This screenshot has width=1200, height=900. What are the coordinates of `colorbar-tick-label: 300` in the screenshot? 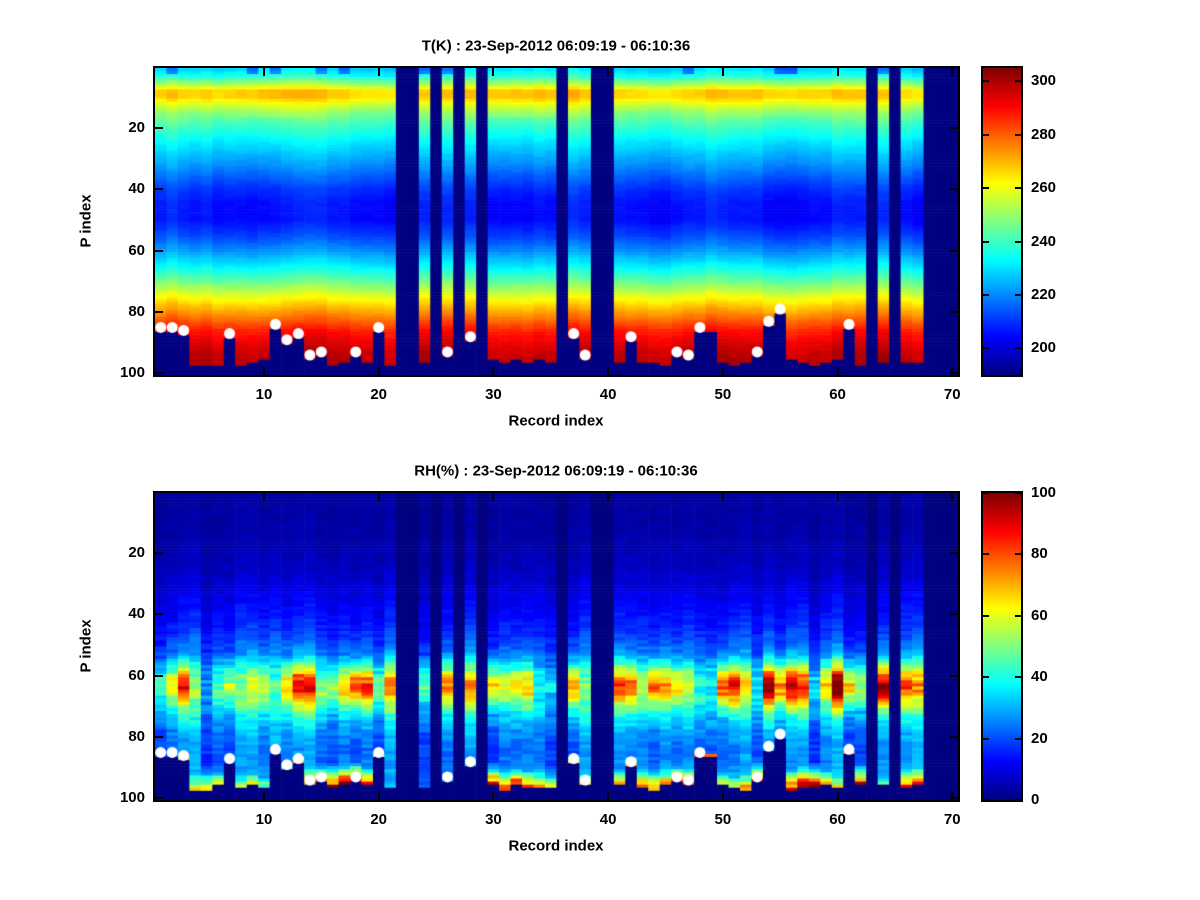 It's located at (1044, 81).